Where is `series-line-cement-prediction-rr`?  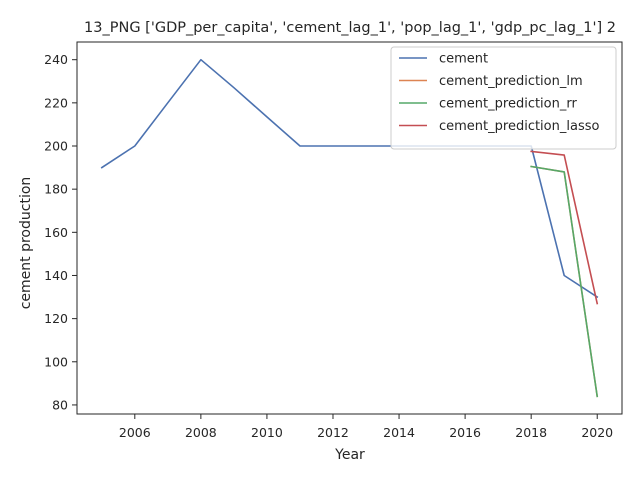 series-line-cement-prediction-rr is located at coordinates (564, 281).